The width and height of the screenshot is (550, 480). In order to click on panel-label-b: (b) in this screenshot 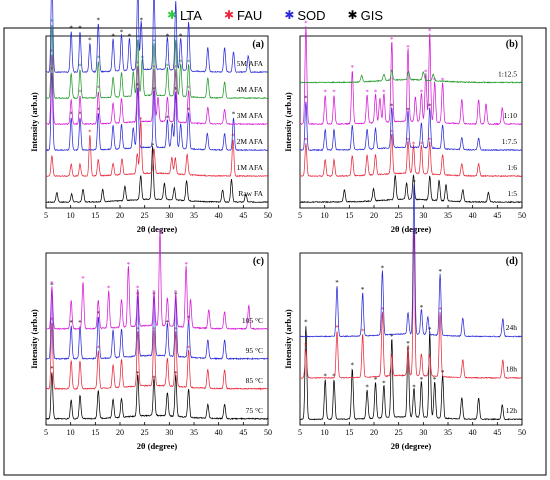, I will do `click(512, 44)`.